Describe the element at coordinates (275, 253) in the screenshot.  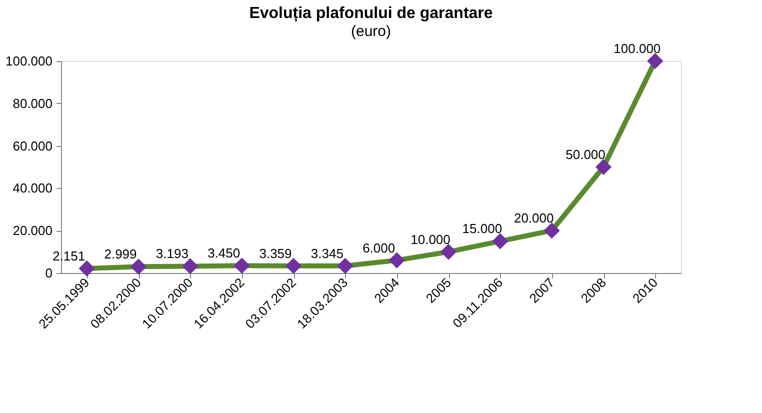
I see `data-label: 3.359` at that location.